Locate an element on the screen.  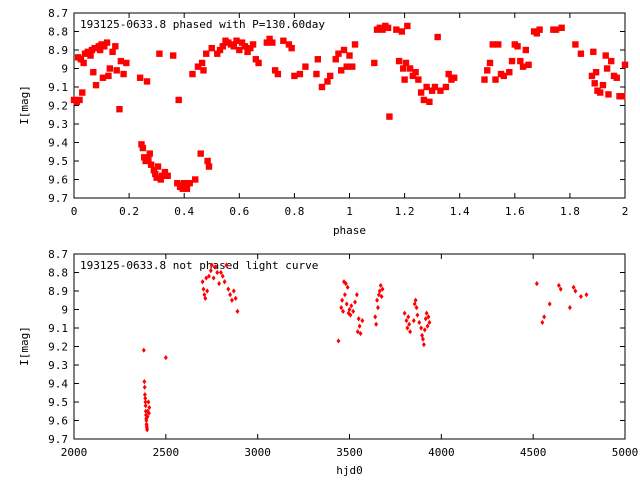
x-tick-label: 2000 is located at coordinates (74, 452).